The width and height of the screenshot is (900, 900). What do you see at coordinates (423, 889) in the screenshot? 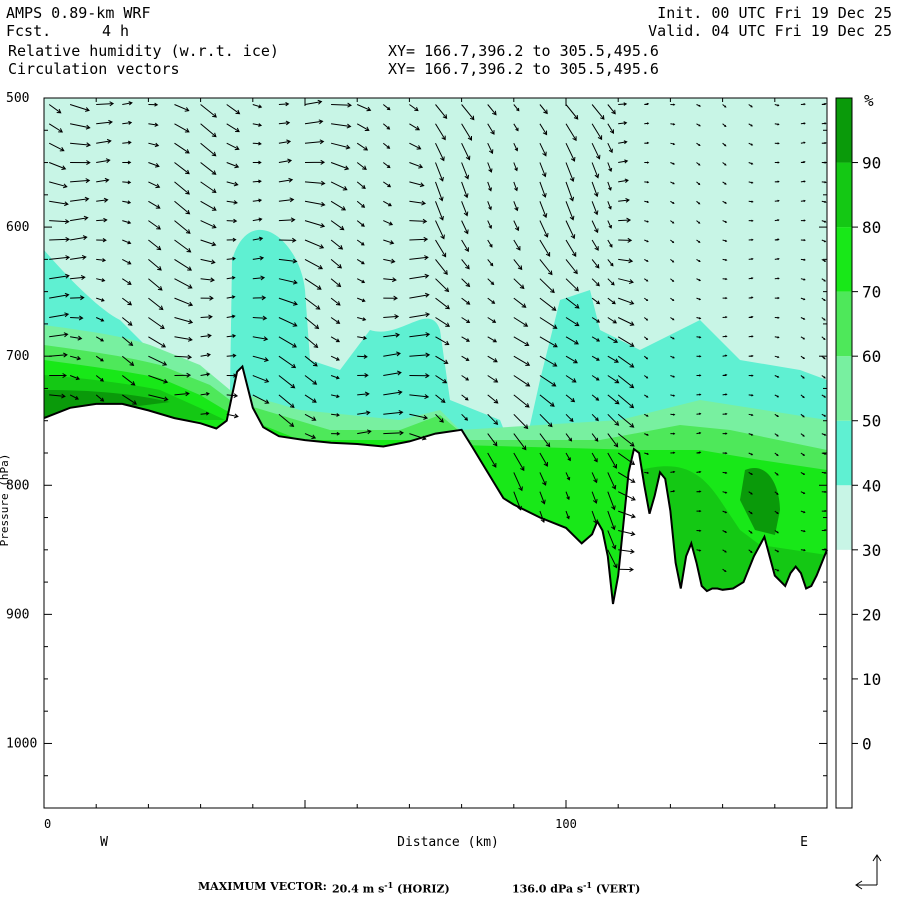
I see `horiz-unit: (HORIZ)` at bounding box center [423, 889].